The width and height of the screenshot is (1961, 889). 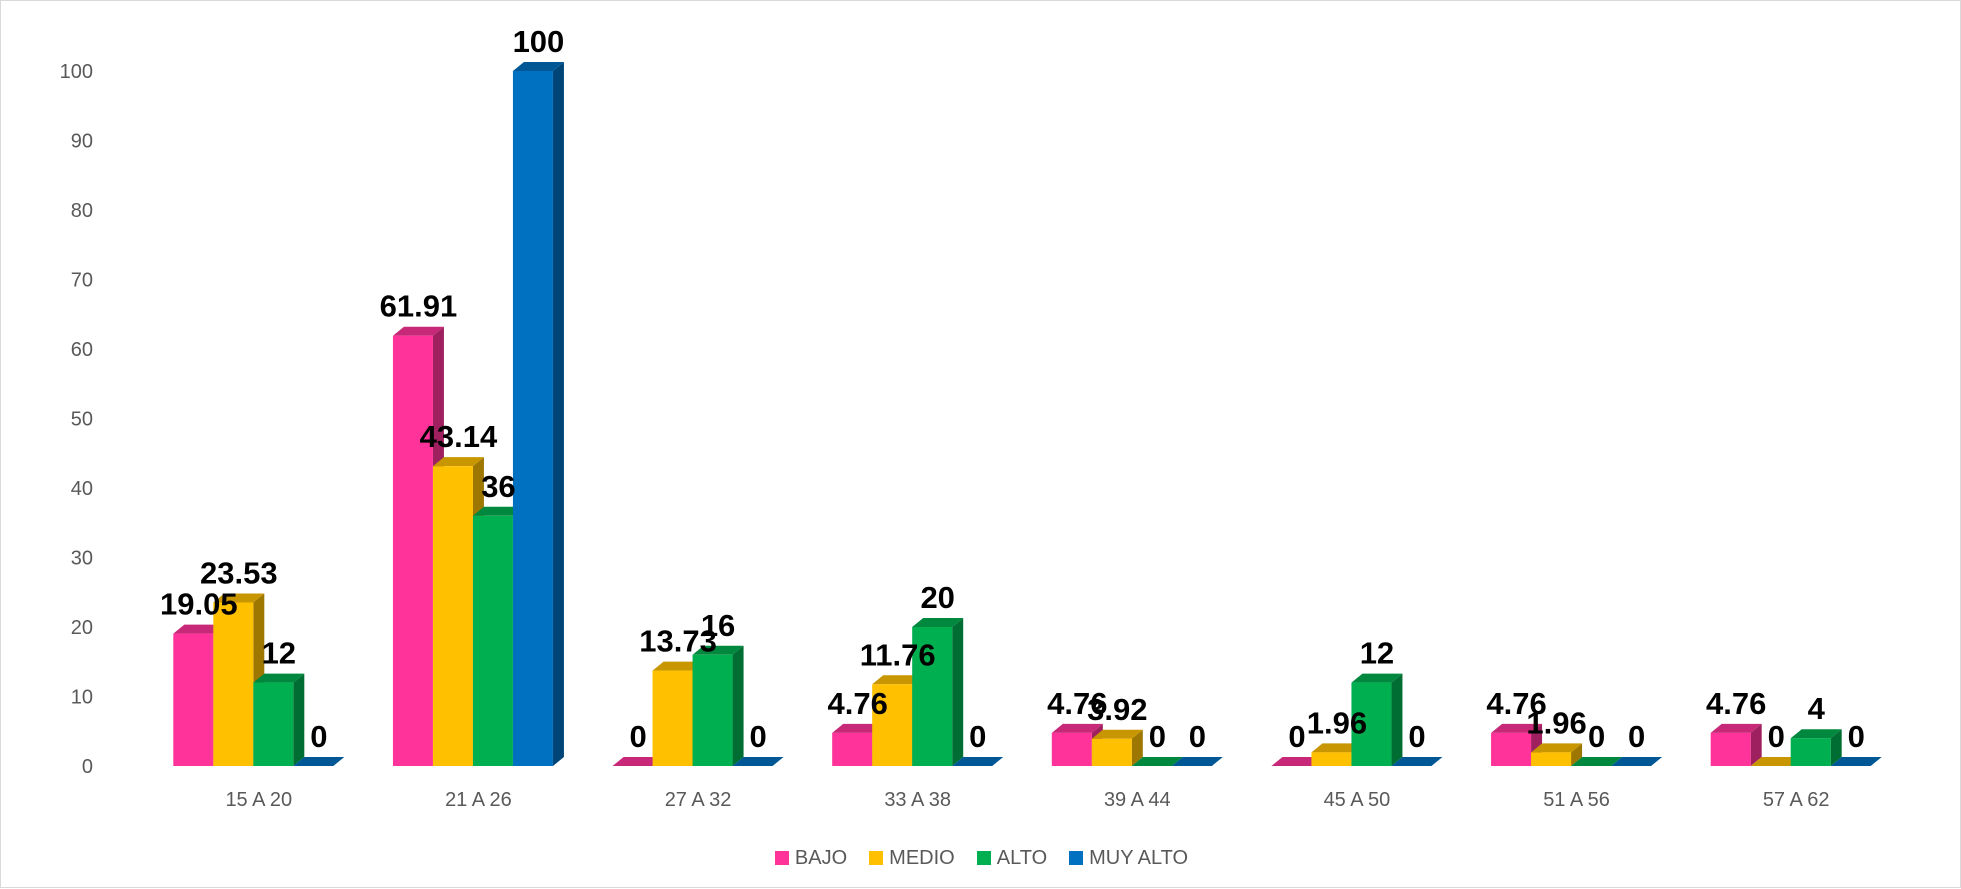 I want to click on x-tick-label: 57 A 62, so click(x=1796, y=800).